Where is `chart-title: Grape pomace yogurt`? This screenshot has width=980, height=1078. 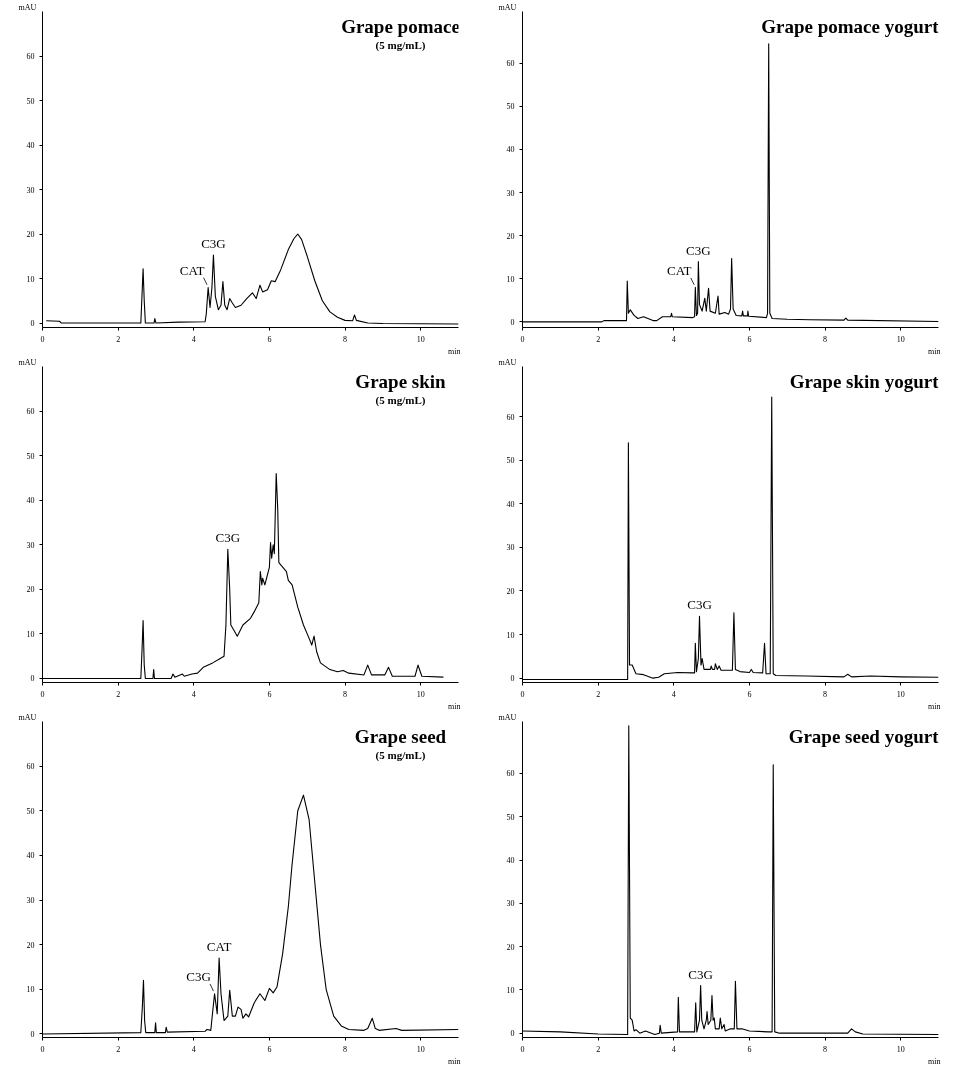
chart-title: Grape pomace yogurt is located at coordinates (850, 26).